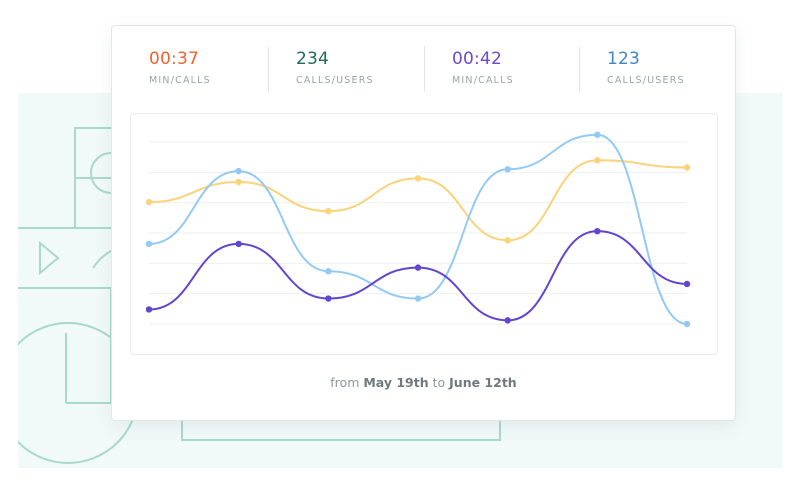 Image resolution: width=800 pixels, height=500 pixels. I want to click on caption-end-date: June 12th, so click(483, 382).